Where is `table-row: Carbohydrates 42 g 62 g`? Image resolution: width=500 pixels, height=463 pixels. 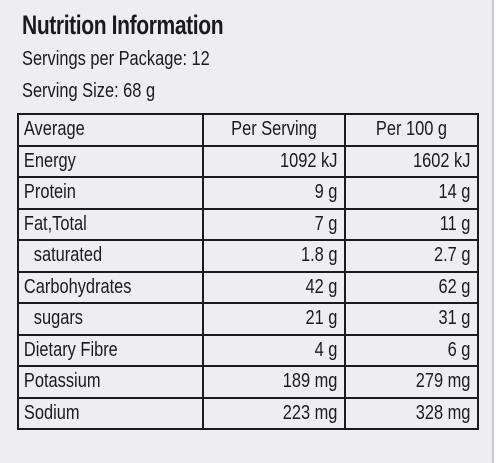 table-row: Carbohydrates 42 g 62 g is located at coordinates (248, 287).